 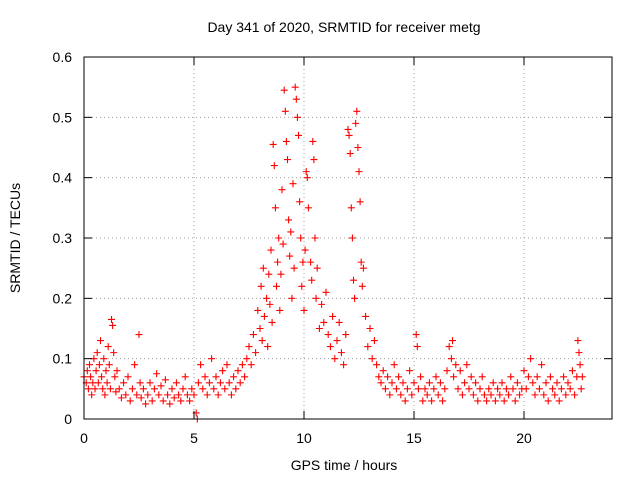 I want to click on x-tick-label: 20, so click(x=524, y=438).